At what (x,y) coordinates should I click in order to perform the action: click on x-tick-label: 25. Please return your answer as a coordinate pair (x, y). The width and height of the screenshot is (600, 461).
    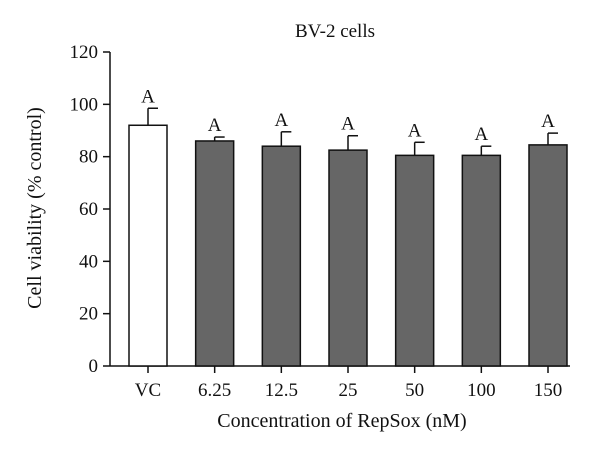
    Looking at the image, I should click on (348, 390).